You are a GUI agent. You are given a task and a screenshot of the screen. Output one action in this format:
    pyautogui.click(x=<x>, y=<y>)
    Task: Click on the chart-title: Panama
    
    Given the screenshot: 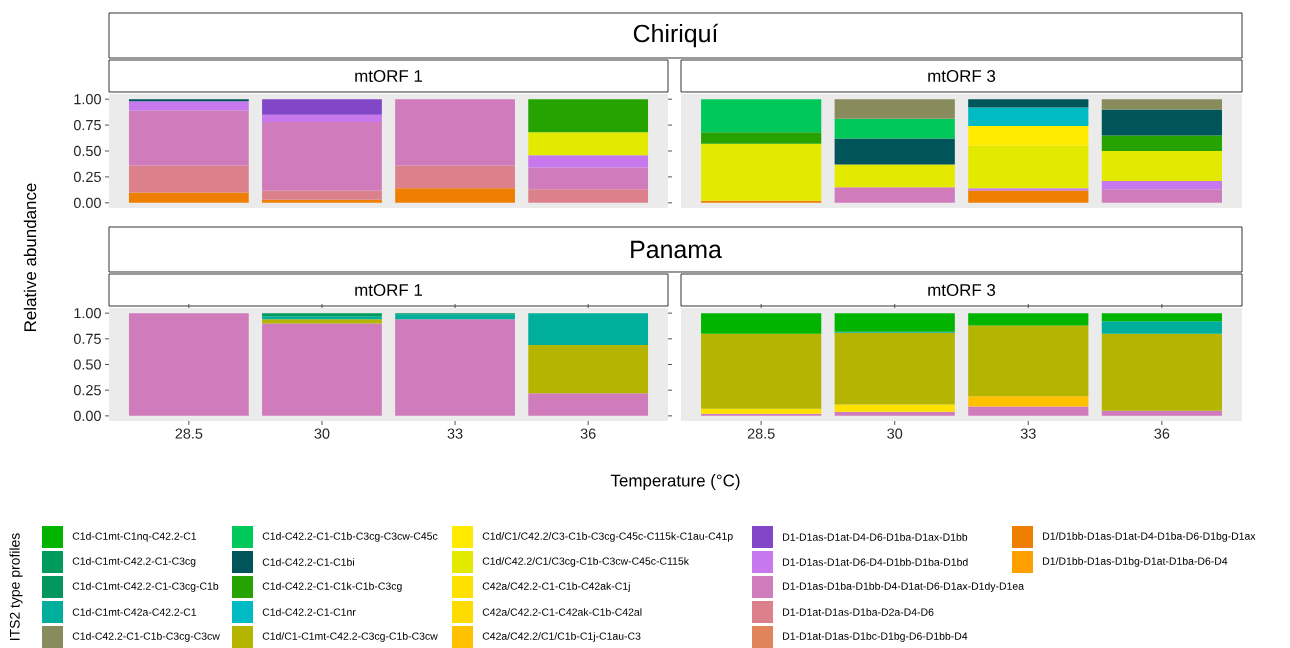 What is the action you would take?
    pyautogui.click(x=676, y=249)
    